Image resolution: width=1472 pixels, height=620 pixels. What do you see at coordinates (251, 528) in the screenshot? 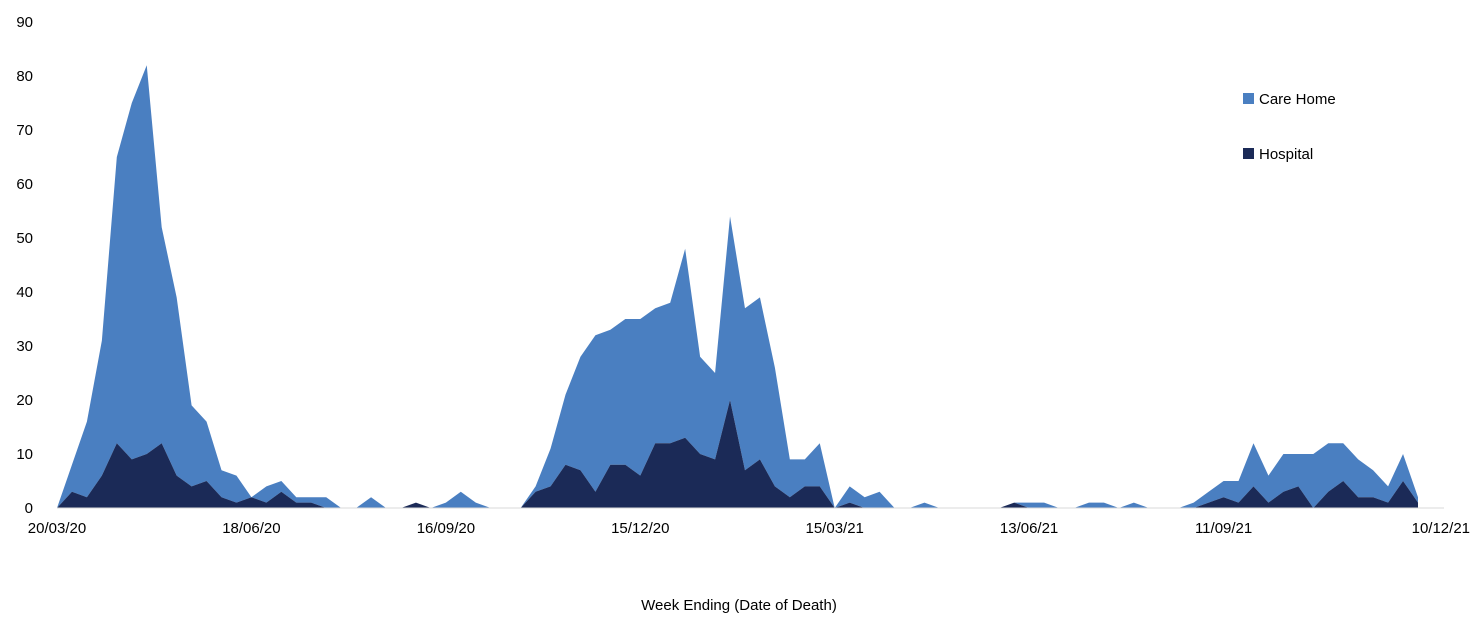
I see `x-tick-label: 18/06/20` at bounding box center [251, 528].